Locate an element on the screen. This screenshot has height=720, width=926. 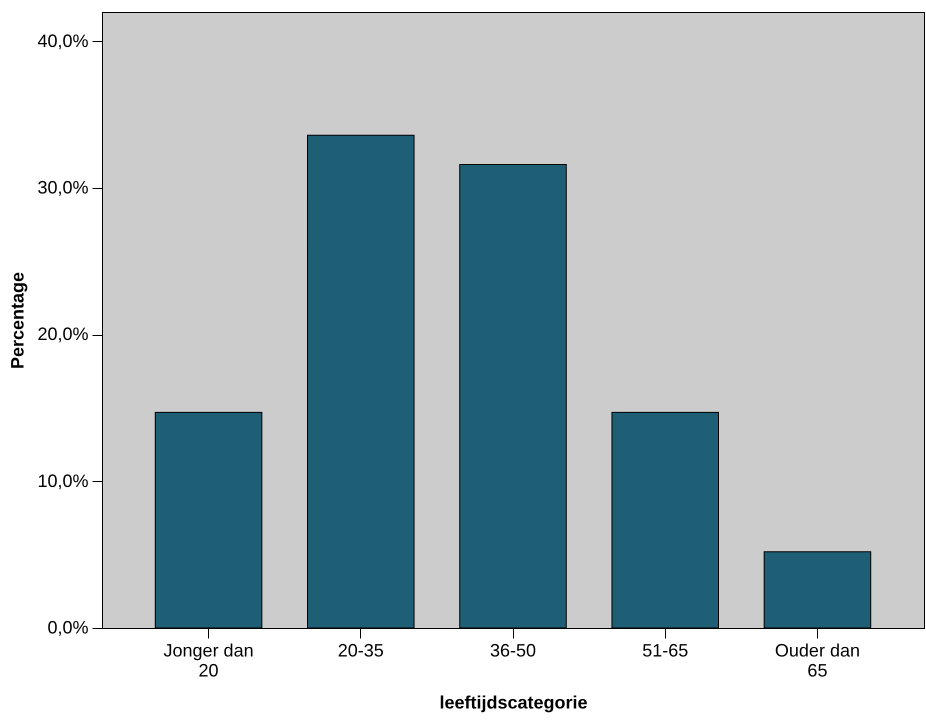
x-tick-label: Jonger dan 20 is located at coordinates (209, 660).